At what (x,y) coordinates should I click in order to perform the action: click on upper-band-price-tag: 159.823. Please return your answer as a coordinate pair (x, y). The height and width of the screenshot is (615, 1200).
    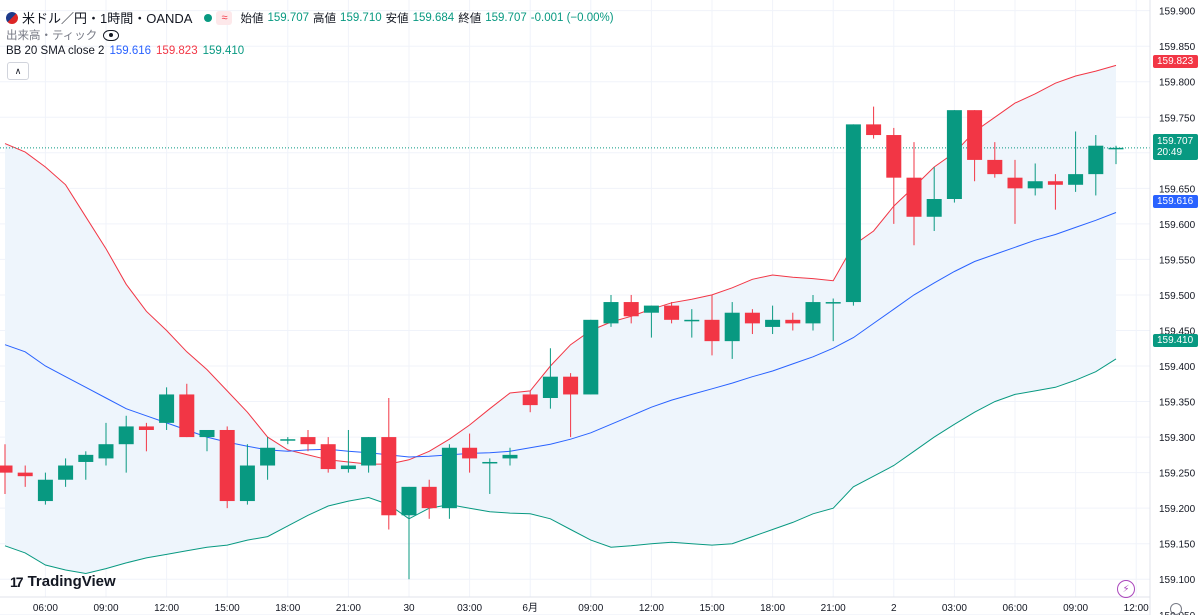
    Looking at the image, I should click on (1175, 61).